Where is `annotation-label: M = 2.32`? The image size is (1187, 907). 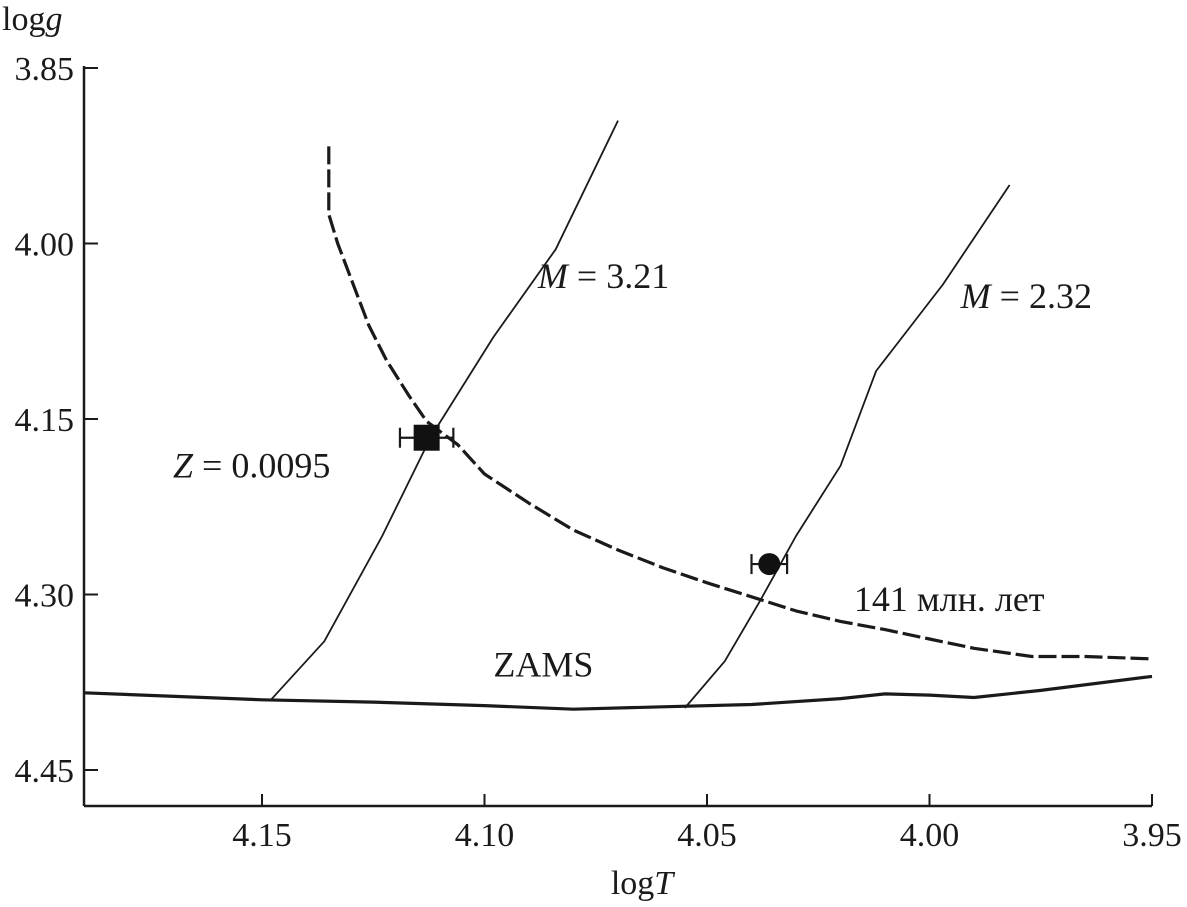
annotation-label: M = 2.32 is located at coordinates (1026, 296).